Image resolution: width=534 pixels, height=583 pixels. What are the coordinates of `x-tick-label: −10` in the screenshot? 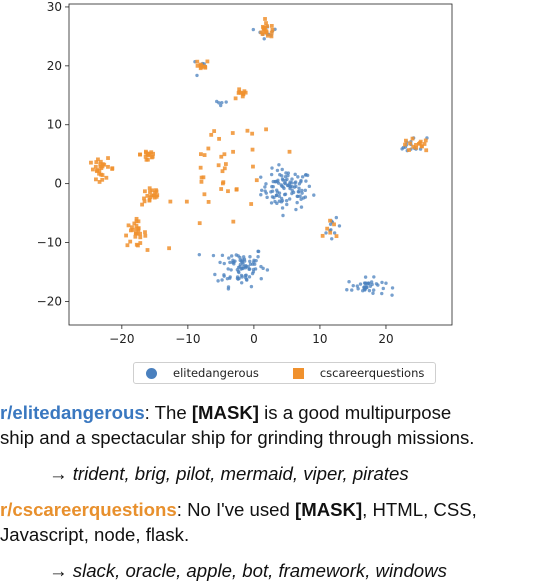 It's located at (187, 339).